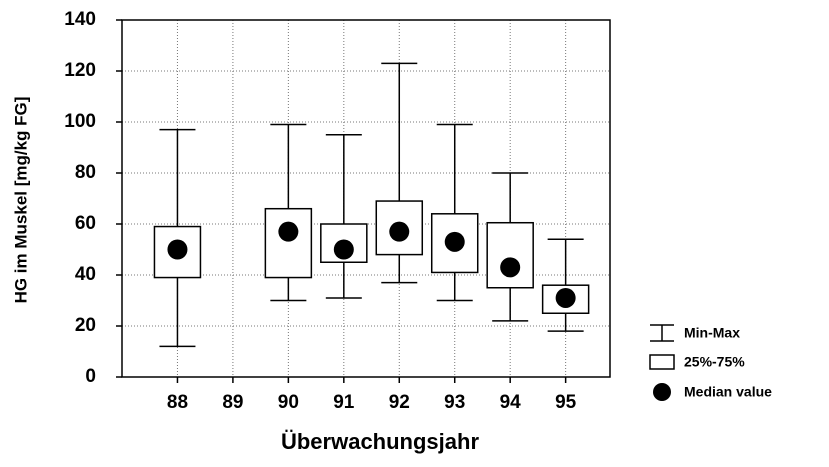 The width and height of the screenshot is (829, 467). I want to click on y-axis-label: HG im Muskel [mg/kg FG], so click(20, 200).